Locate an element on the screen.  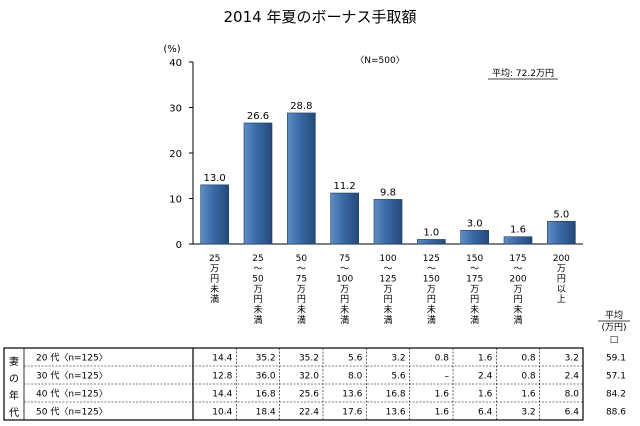
bar-value-label: 5.0 is located at coordinates (561, 214).